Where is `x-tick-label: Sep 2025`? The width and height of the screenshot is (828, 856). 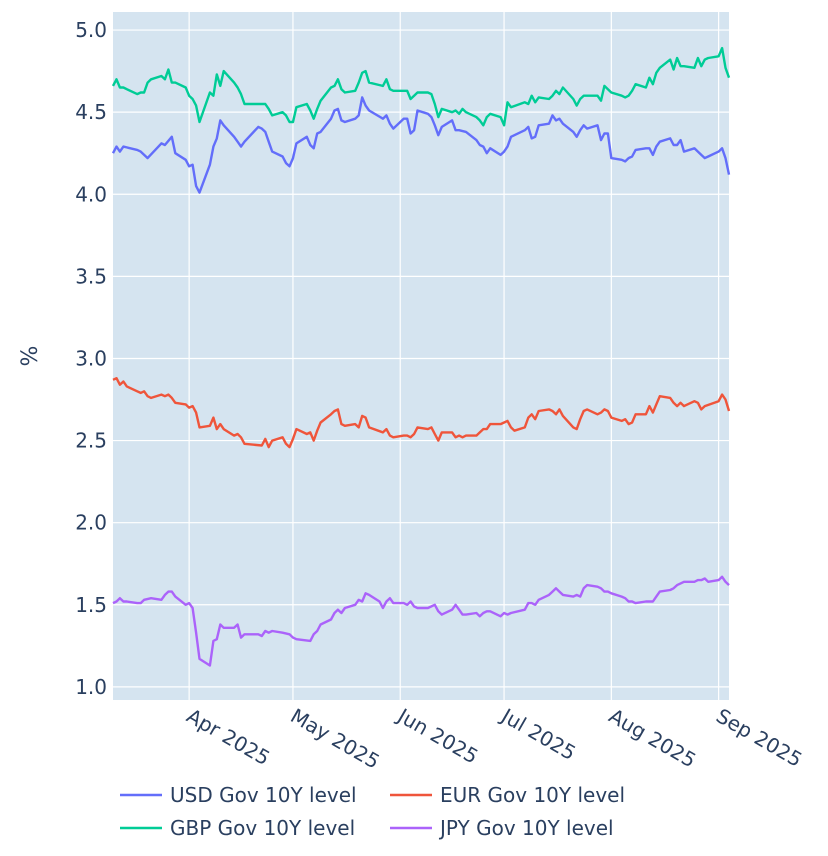 x-tick-label: Sep 2025 is located at coordinates (759, 738).